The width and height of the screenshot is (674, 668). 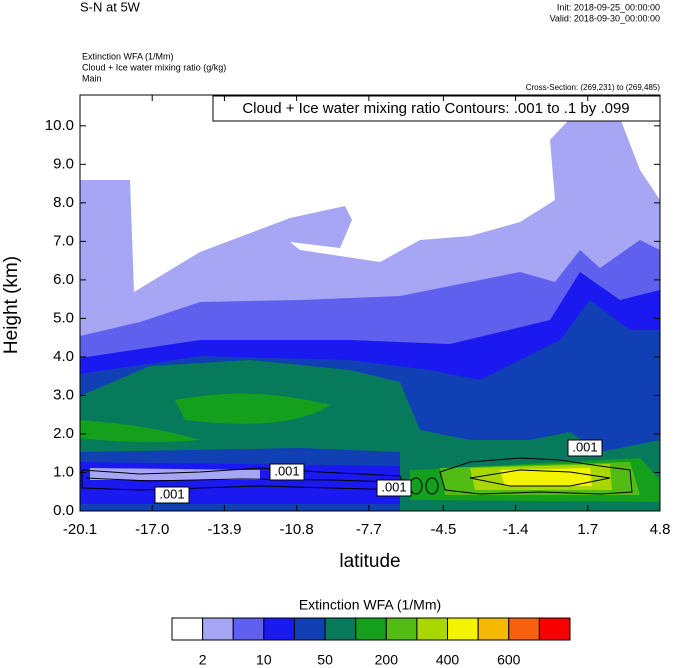 What do you see at coordinates (63, 471) in the screenshot?
I see `y-tick-label: 1.0` at bounding box center [63, 471].